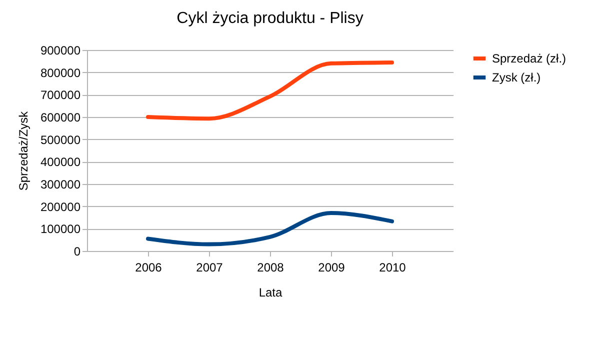  I want to click on y-tick-label: 400000, so click(60, 162).